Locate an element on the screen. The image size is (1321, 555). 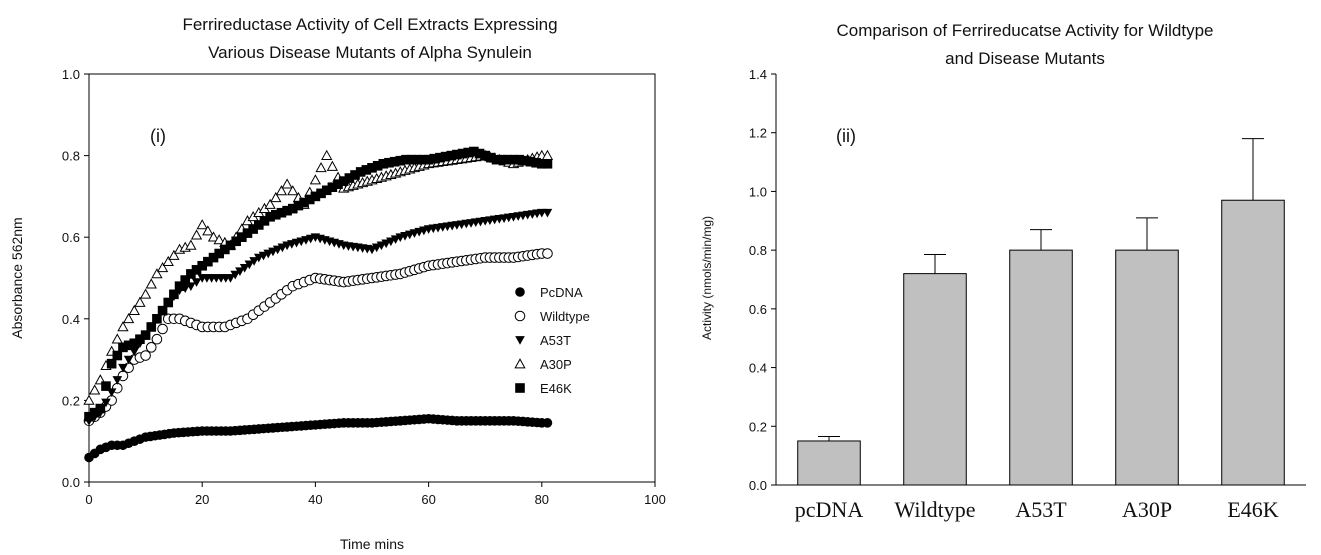
scatter-legend: PcDNA Wildtype A53T A30P E46K is located at coordinates (552, 340).